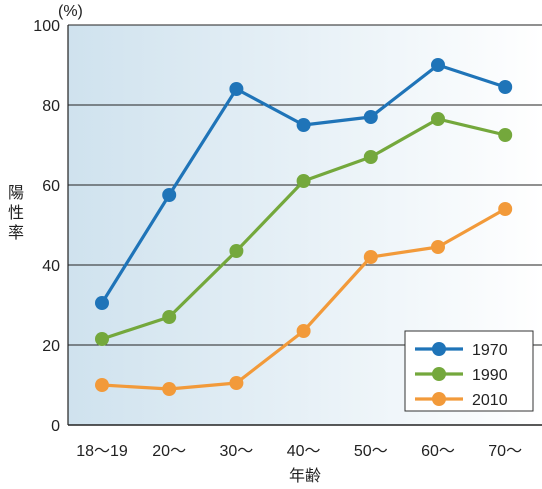 The width and height of the screenshot is (542, 489). Describe the element at coordinates (51, 186) in the screenshot. I see `y-tick-label: 60` at that location.